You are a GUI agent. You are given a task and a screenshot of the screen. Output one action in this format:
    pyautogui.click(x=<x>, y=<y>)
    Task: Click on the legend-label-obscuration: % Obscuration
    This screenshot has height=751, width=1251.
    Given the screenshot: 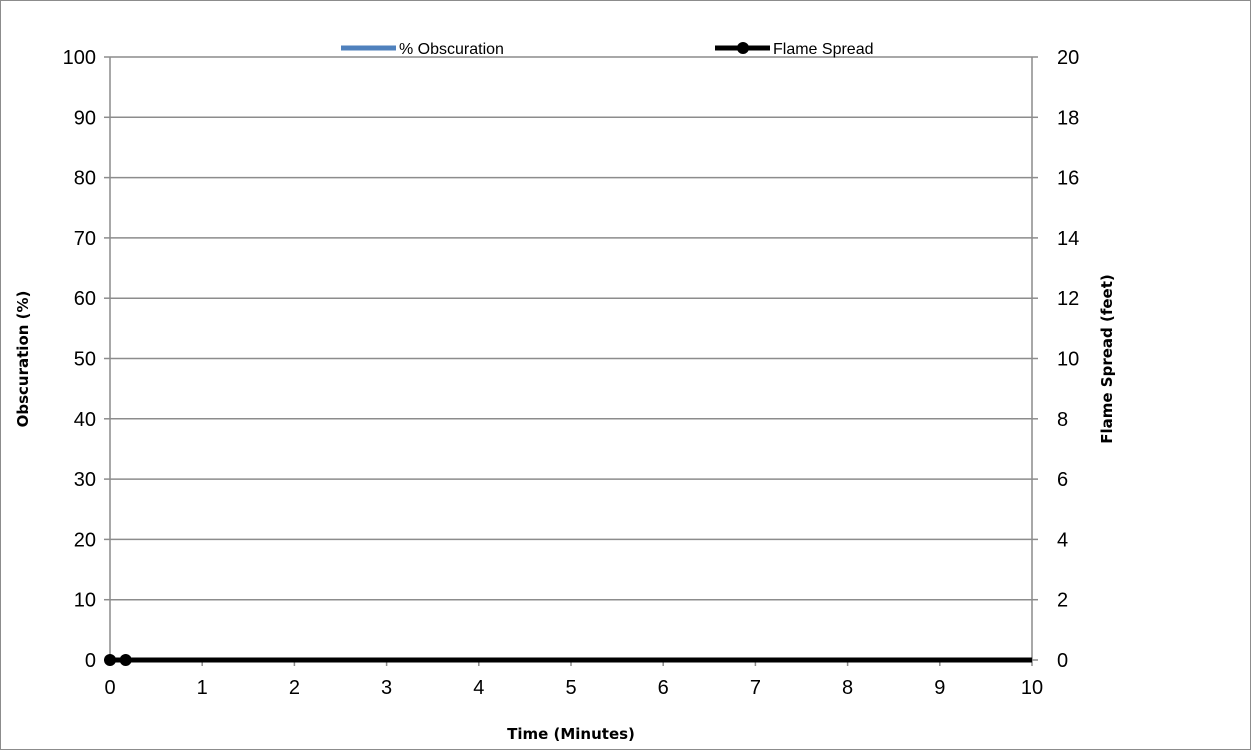 What is the action you would take?
    pyautogui.click(x=451, y=49)
    